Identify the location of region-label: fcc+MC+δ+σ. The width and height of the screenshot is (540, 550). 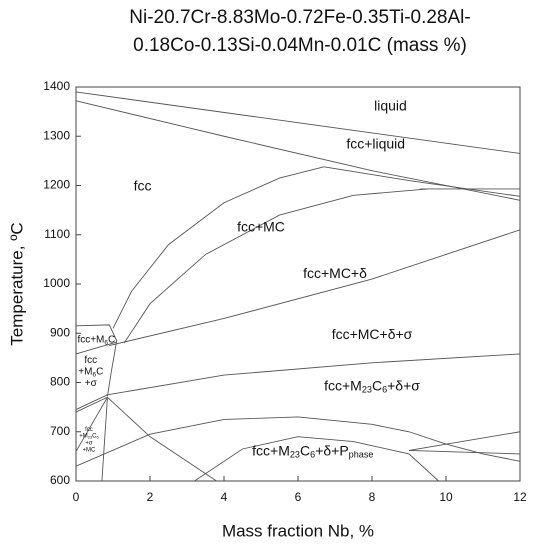
(372, 334).